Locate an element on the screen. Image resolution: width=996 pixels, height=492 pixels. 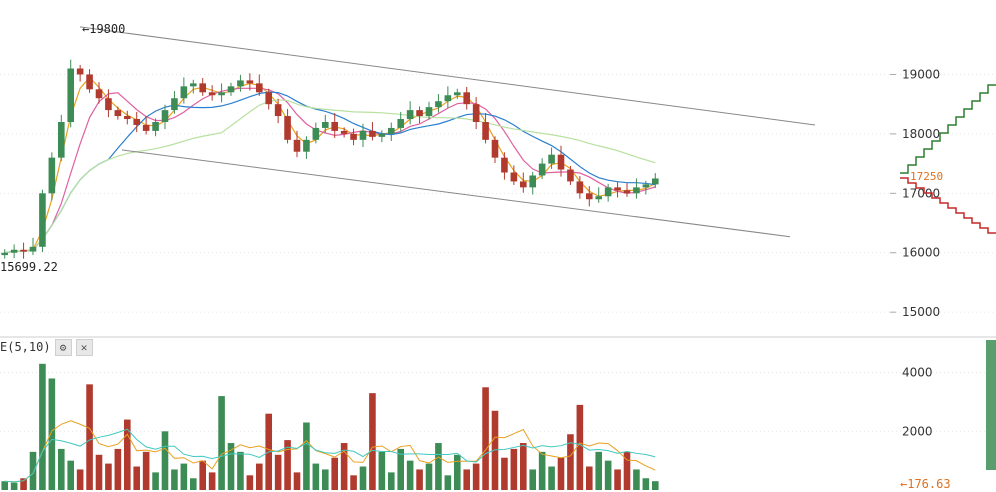
depth-bid-line is located at coordinates (948, 129).